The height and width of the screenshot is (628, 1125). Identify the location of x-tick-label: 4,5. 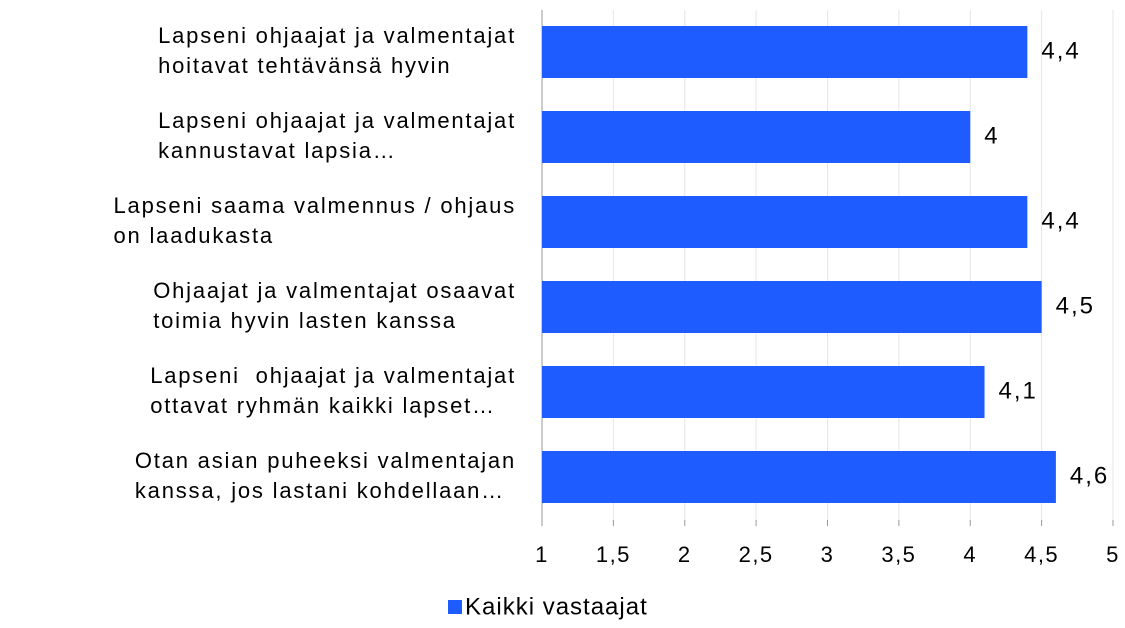
(1041, 554).